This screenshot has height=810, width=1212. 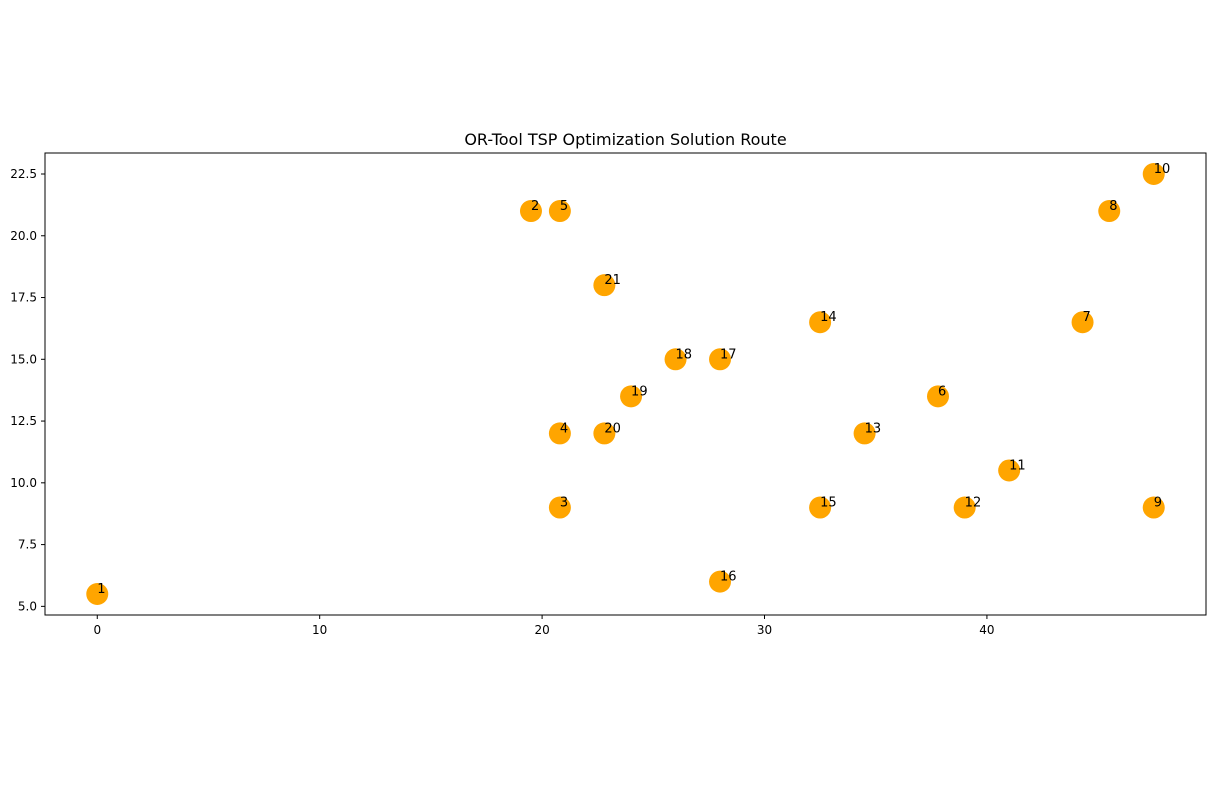 I want to click on x-tick-label: 40, so click(x=986, y=630).